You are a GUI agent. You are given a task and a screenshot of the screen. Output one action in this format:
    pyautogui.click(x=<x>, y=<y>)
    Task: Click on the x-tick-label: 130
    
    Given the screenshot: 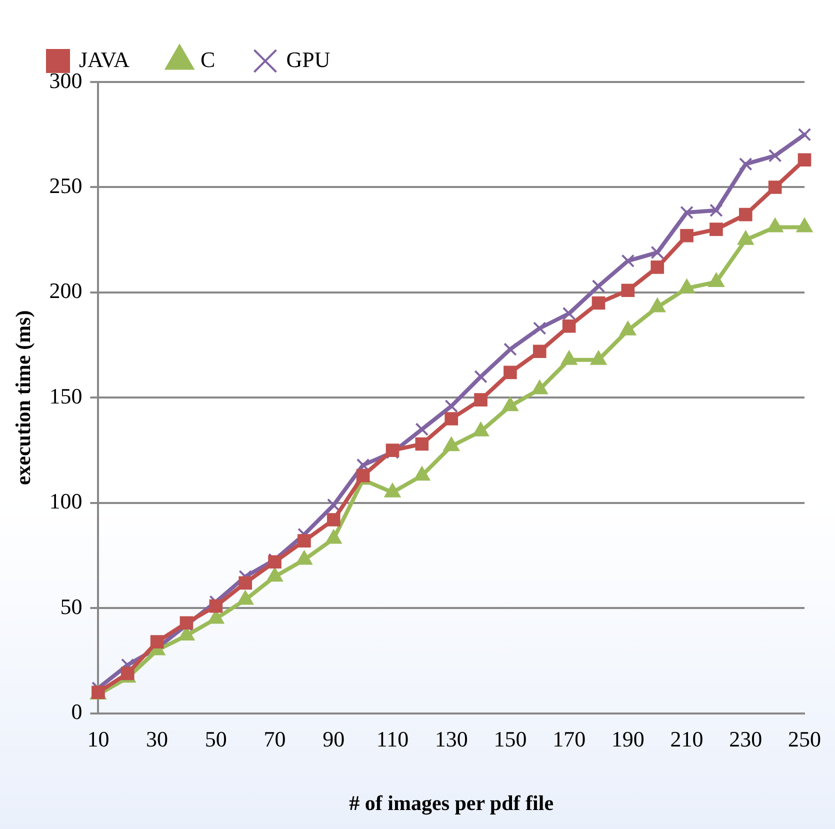 What is the action you would take?
    pyautogui.click(x=451, y=739)
    